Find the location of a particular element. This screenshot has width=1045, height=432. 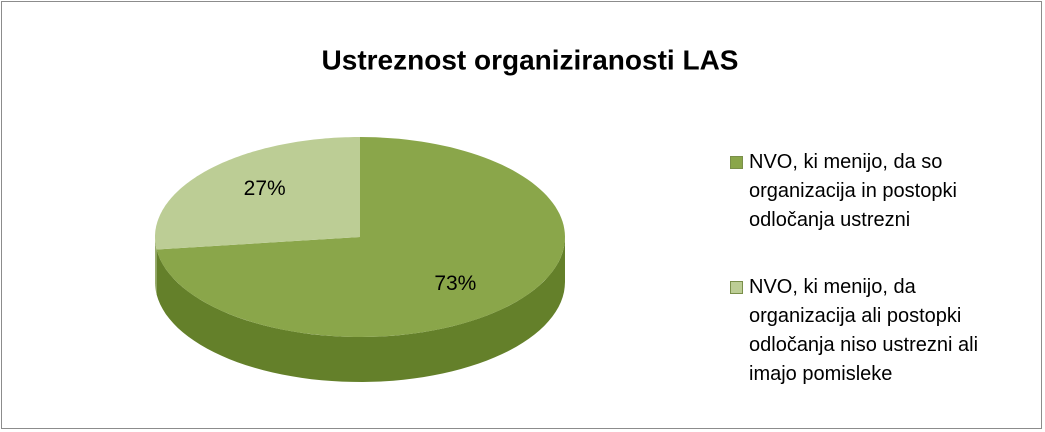

slice-label: 73% is located at coordinates (455, 283).